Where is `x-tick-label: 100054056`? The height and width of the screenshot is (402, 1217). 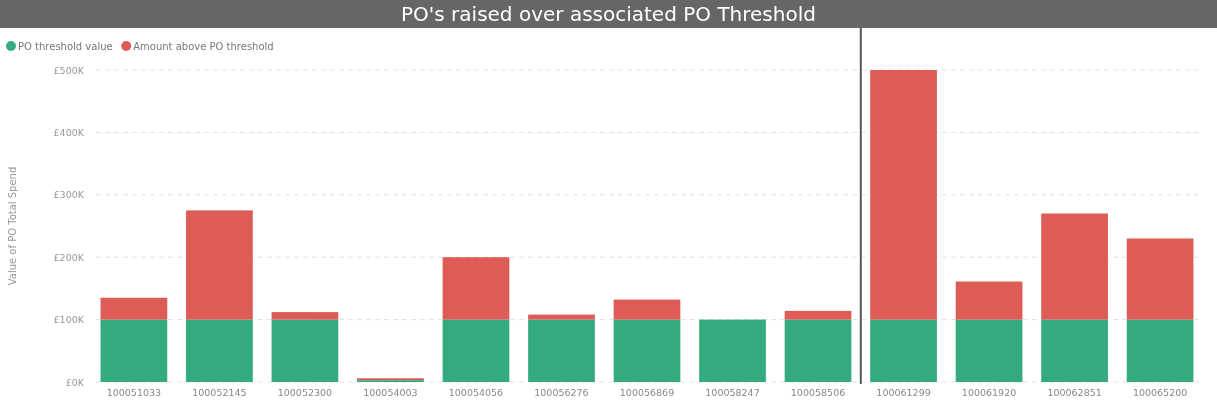
x-tick-label: 100054056 is located at coordinates (476, 392).